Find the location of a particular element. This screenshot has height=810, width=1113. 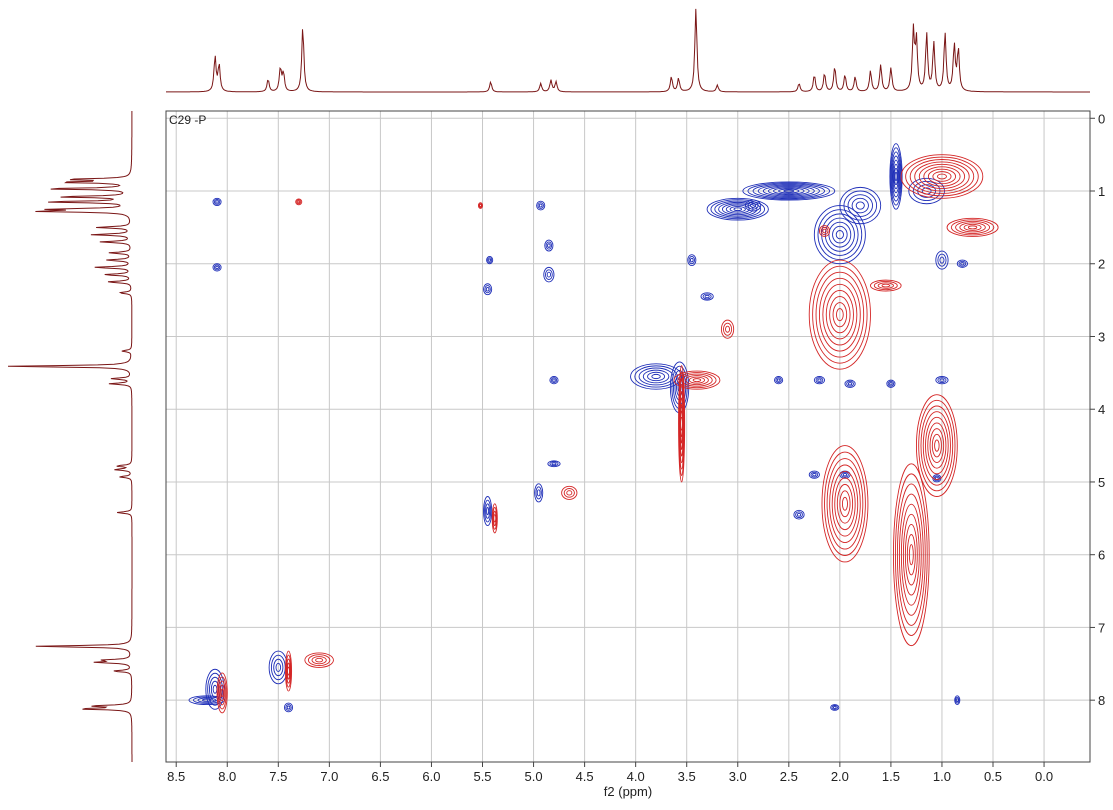

x-tick-label: 2.0 is located at coordinates (840, 776).